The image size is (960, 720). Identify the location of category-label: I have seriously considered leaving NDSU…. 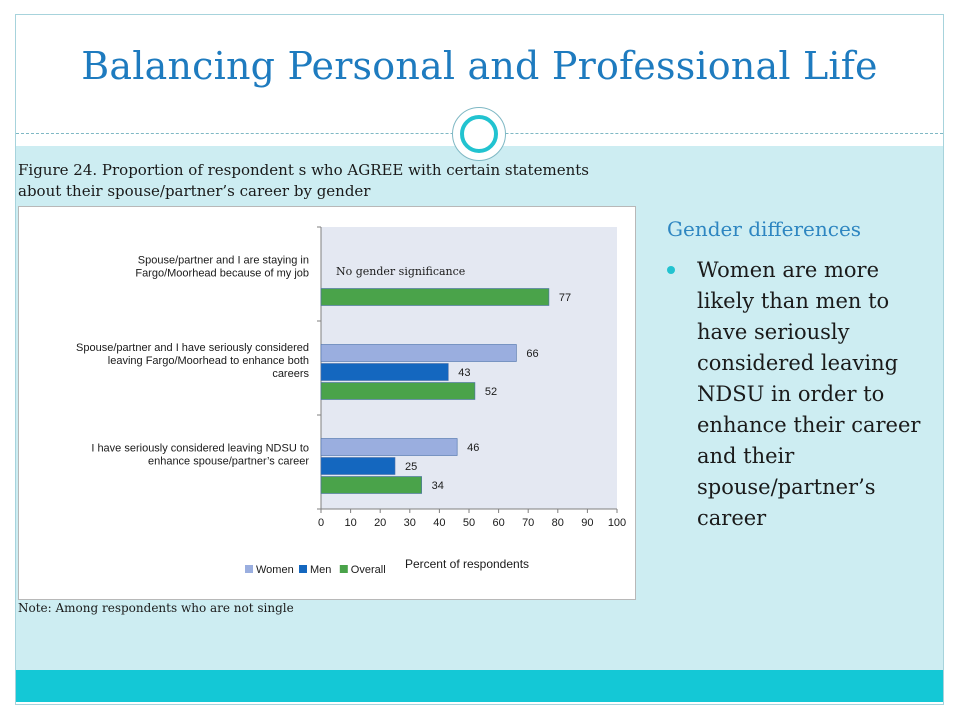
(200, 449).